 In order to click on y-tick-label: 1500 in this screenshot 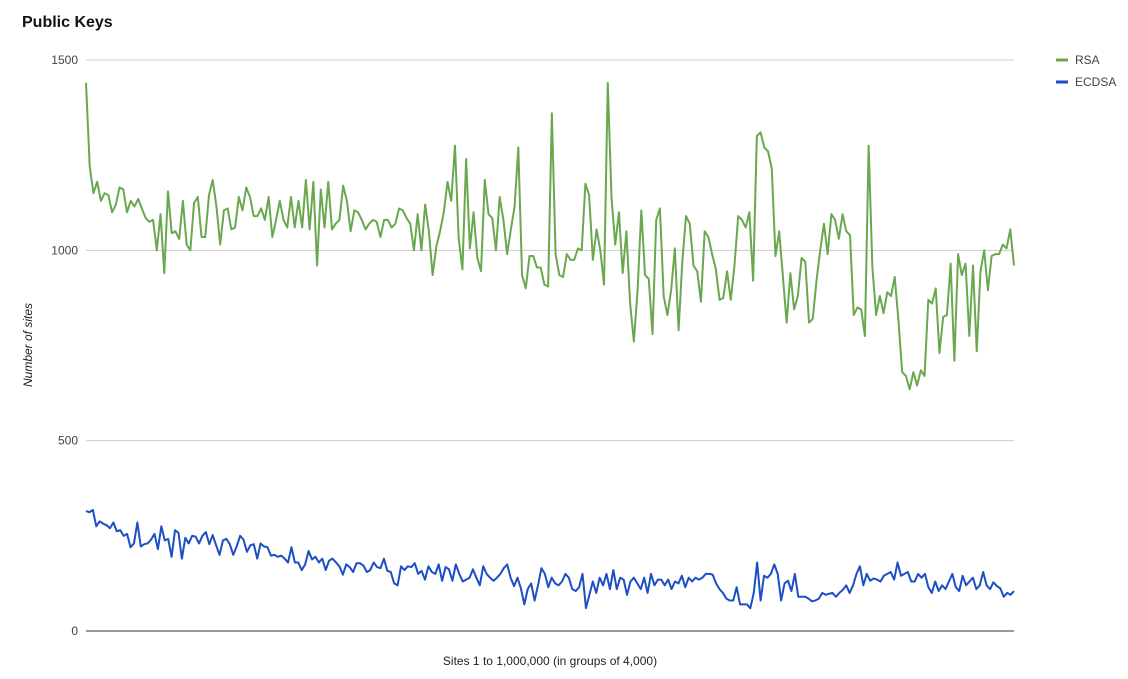, I will do `click(64, 60)`.